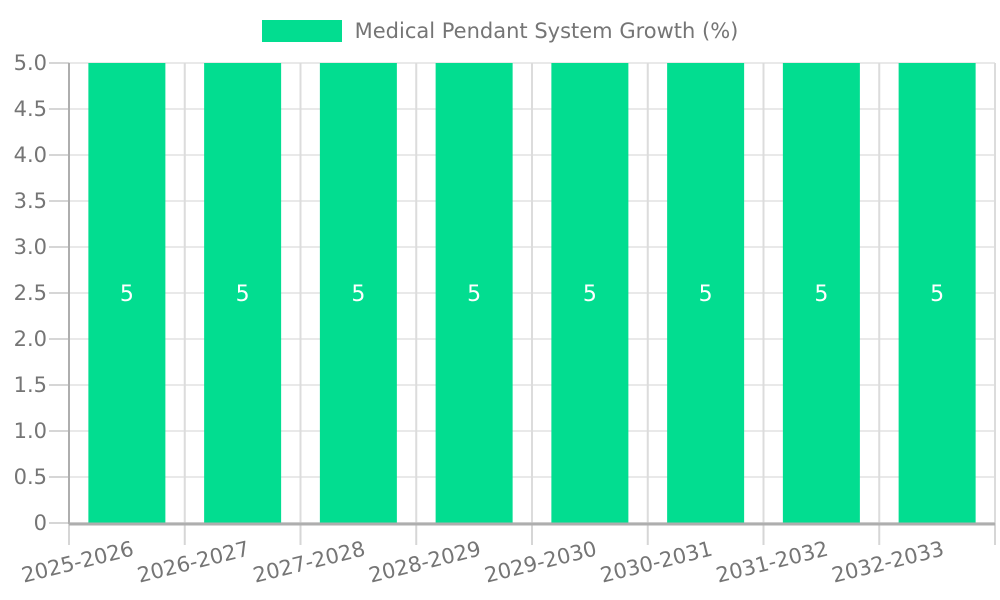 This screenshot has width=1000, height=600. I want to click on y-tick-label: 4.5, so click(30, 109).